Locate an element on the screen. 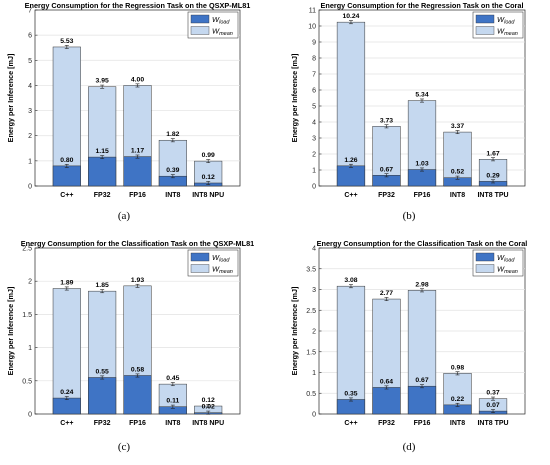 The image size is (550, 465). data-label-mean: 1.85 is located at coordinates (102, 285).